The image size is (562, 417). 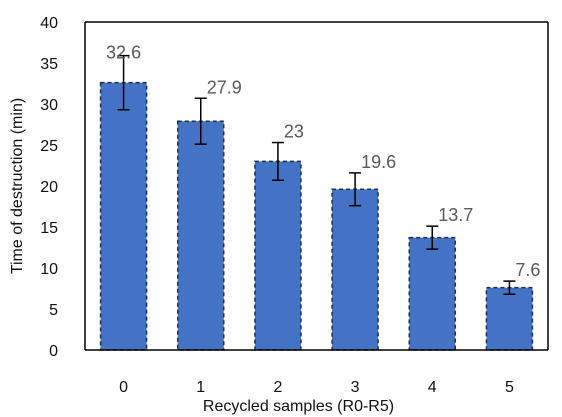 What do you see at coordinates (298, 406) in the screenshot?
I see `x-axis-label: Recycled samples (R0-R5)` at bounding box center [298, 406].